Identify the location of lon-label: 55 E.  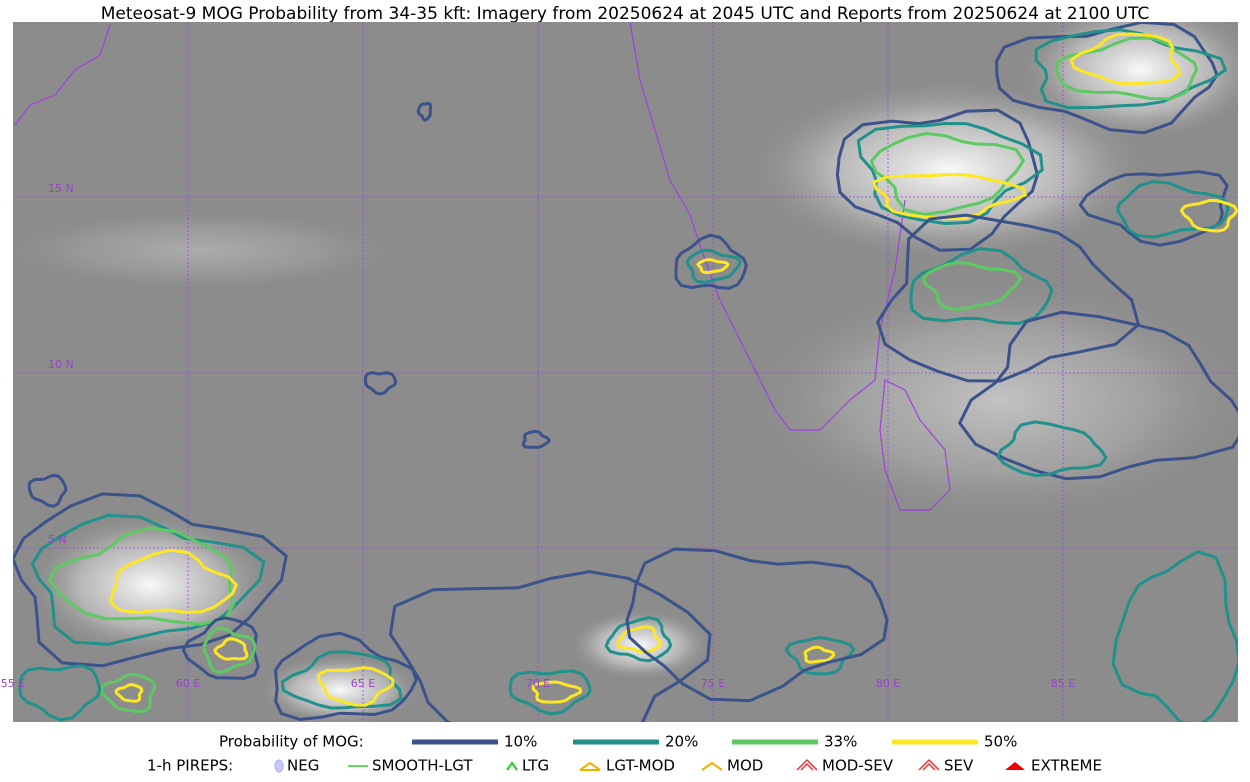
(13, 683).